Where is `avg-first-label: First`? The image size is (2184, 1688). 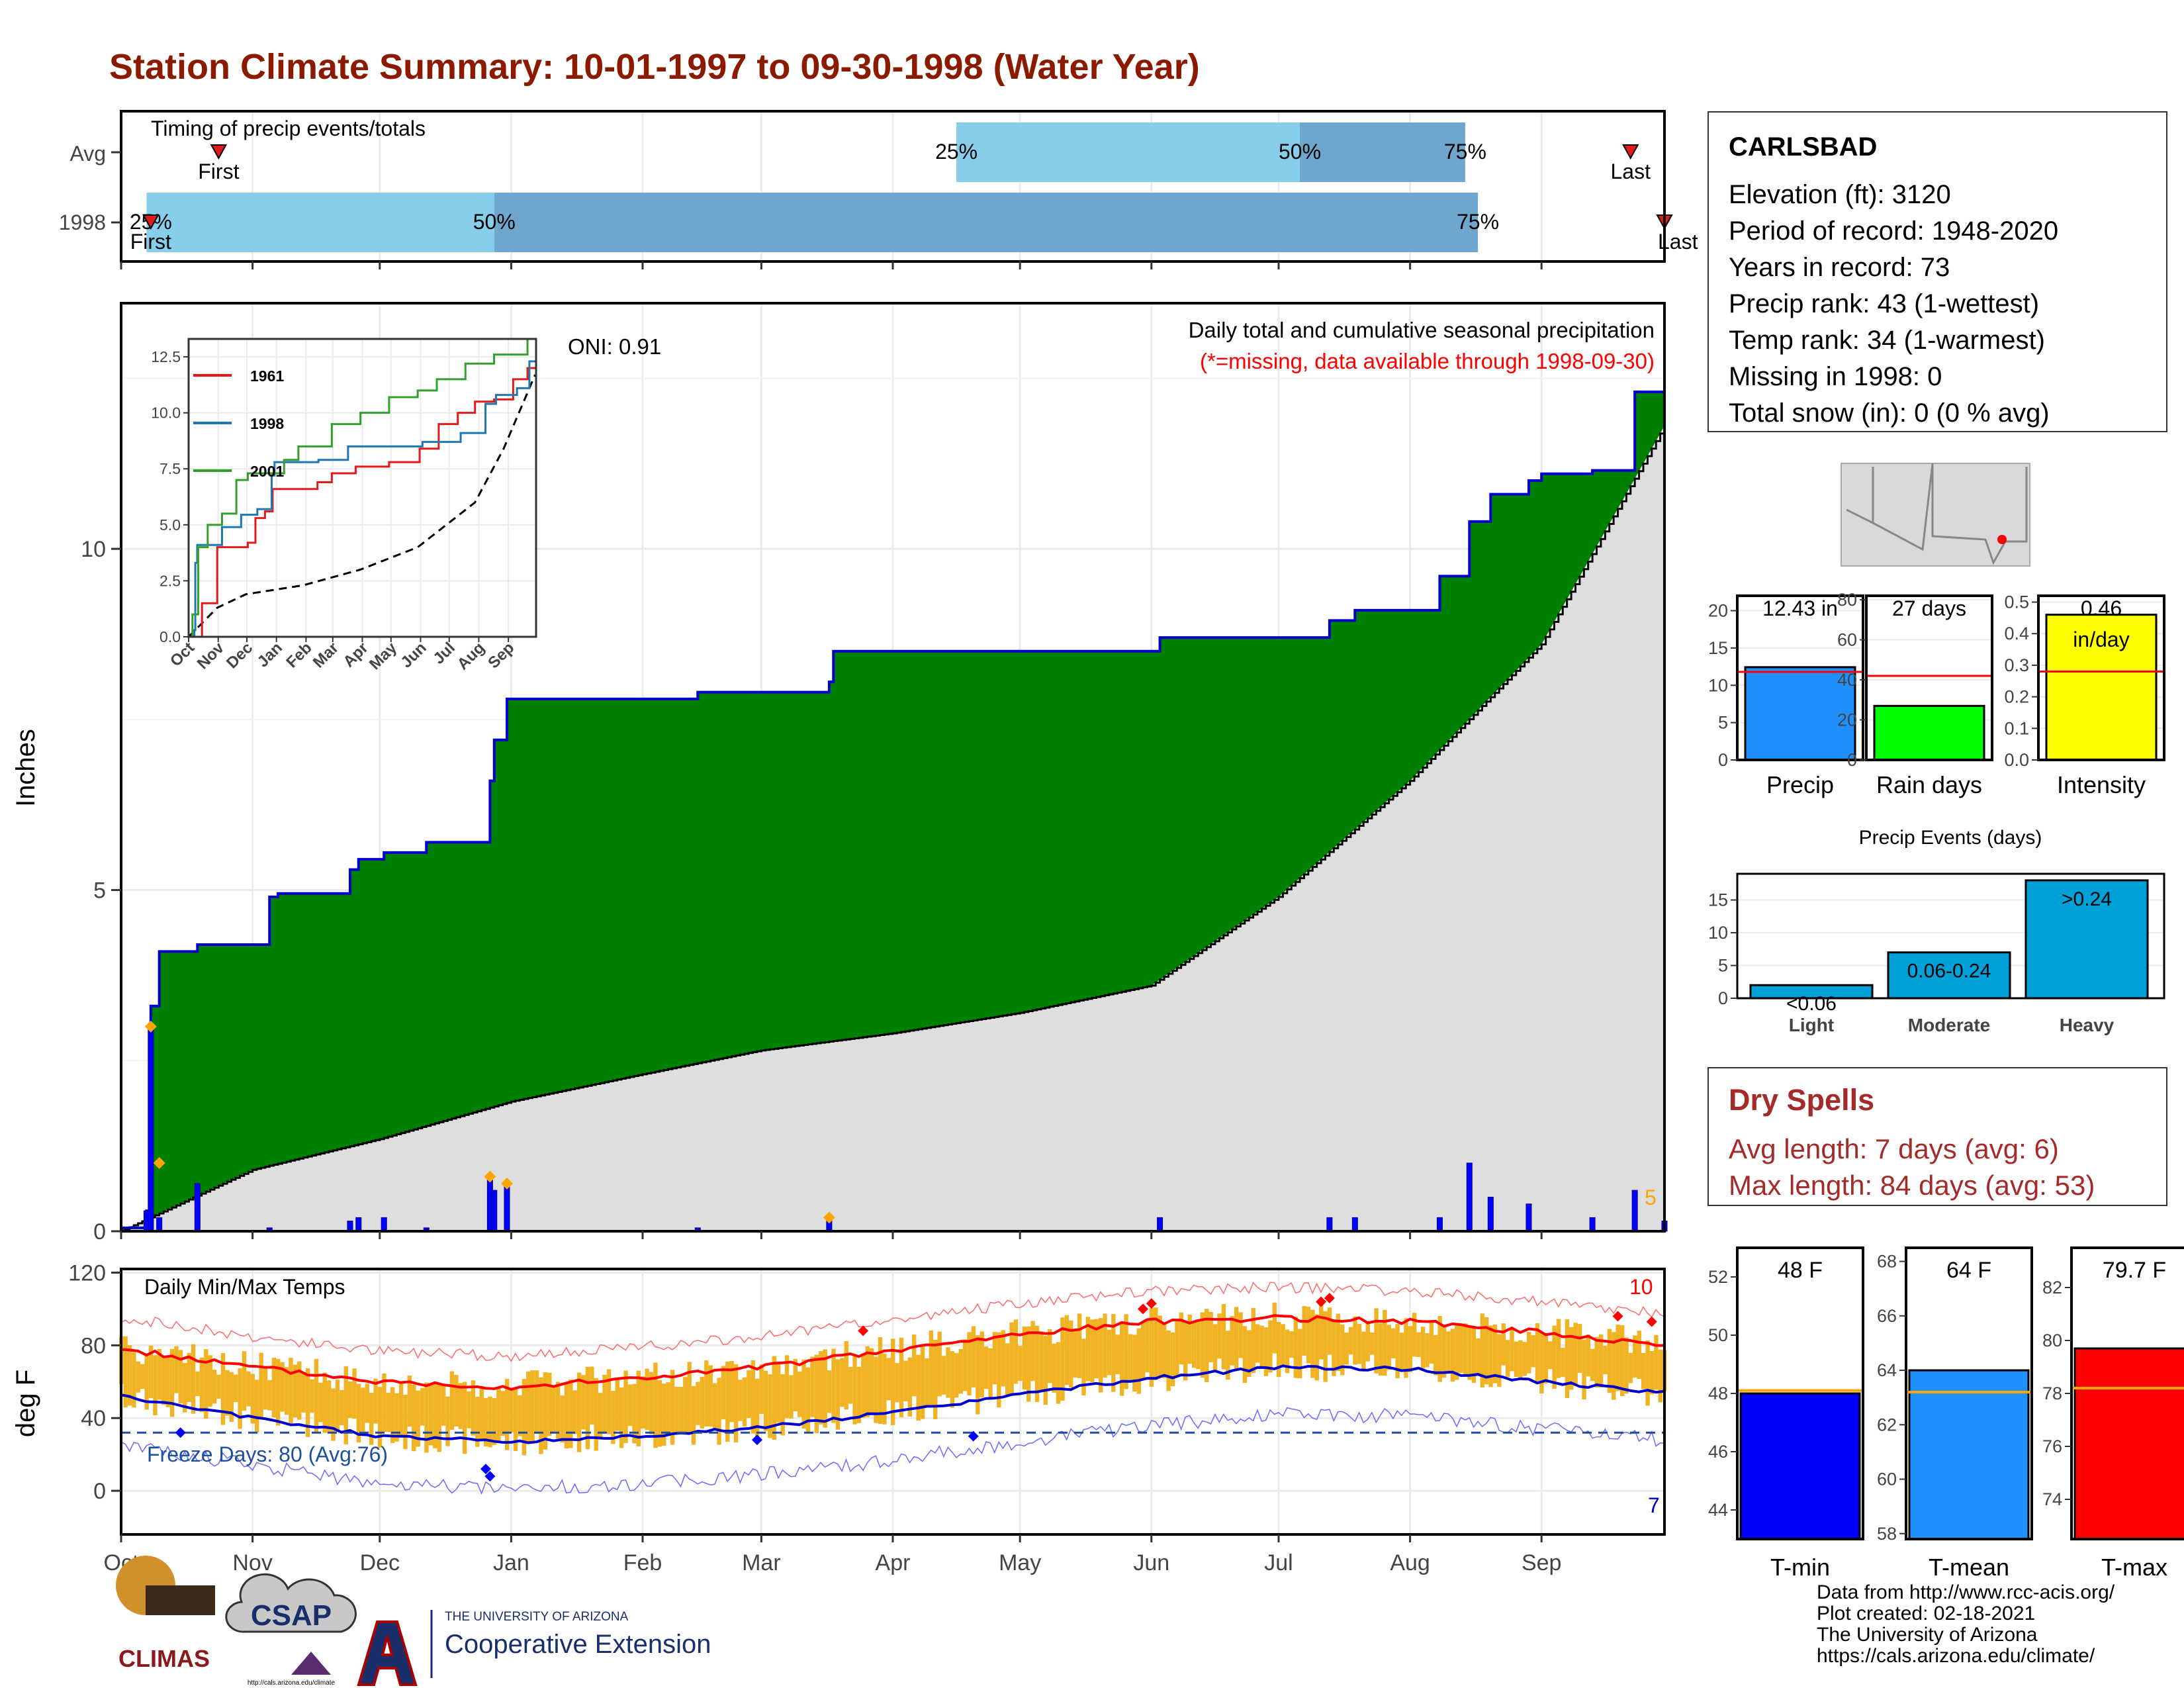
avg-first-label: First is located at coordinates (219, 171).